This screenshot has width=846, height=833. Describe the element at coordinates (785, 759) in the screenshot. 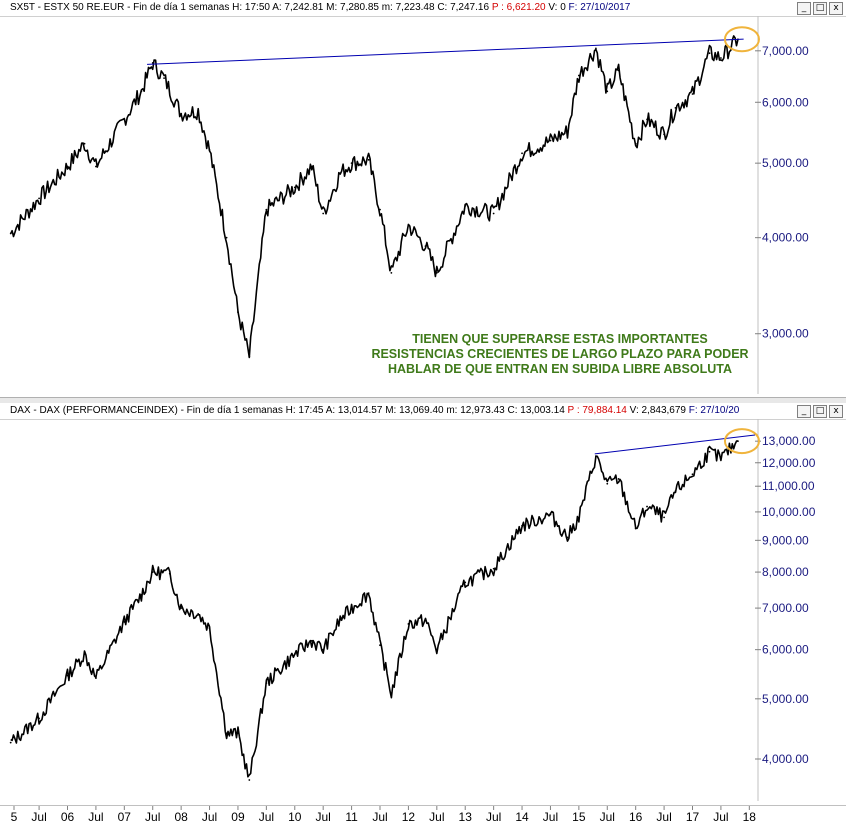

I see `bottom-y-tick-label: 4,000.00` at that location.